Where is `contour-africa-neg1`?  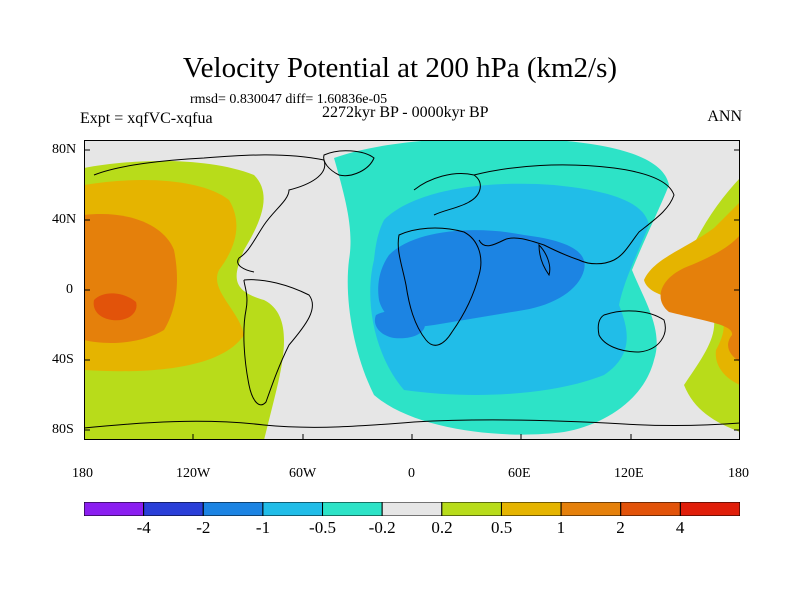
contour-africa-neg1 is located at coordinates (481, 278).